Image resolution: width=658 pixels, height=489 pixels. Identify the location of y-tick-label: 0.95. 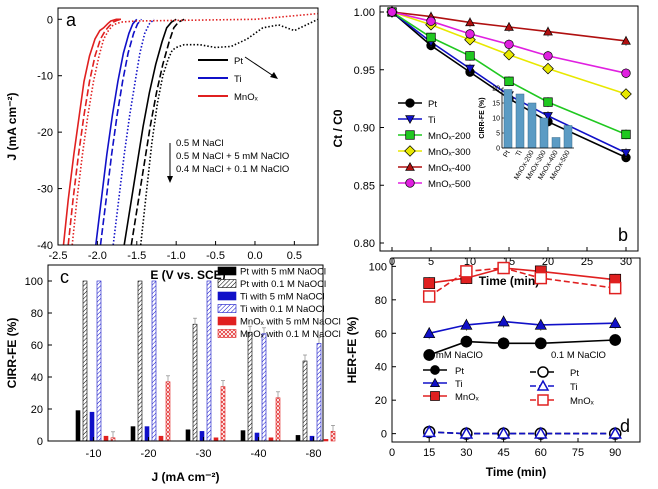
(364, 71).